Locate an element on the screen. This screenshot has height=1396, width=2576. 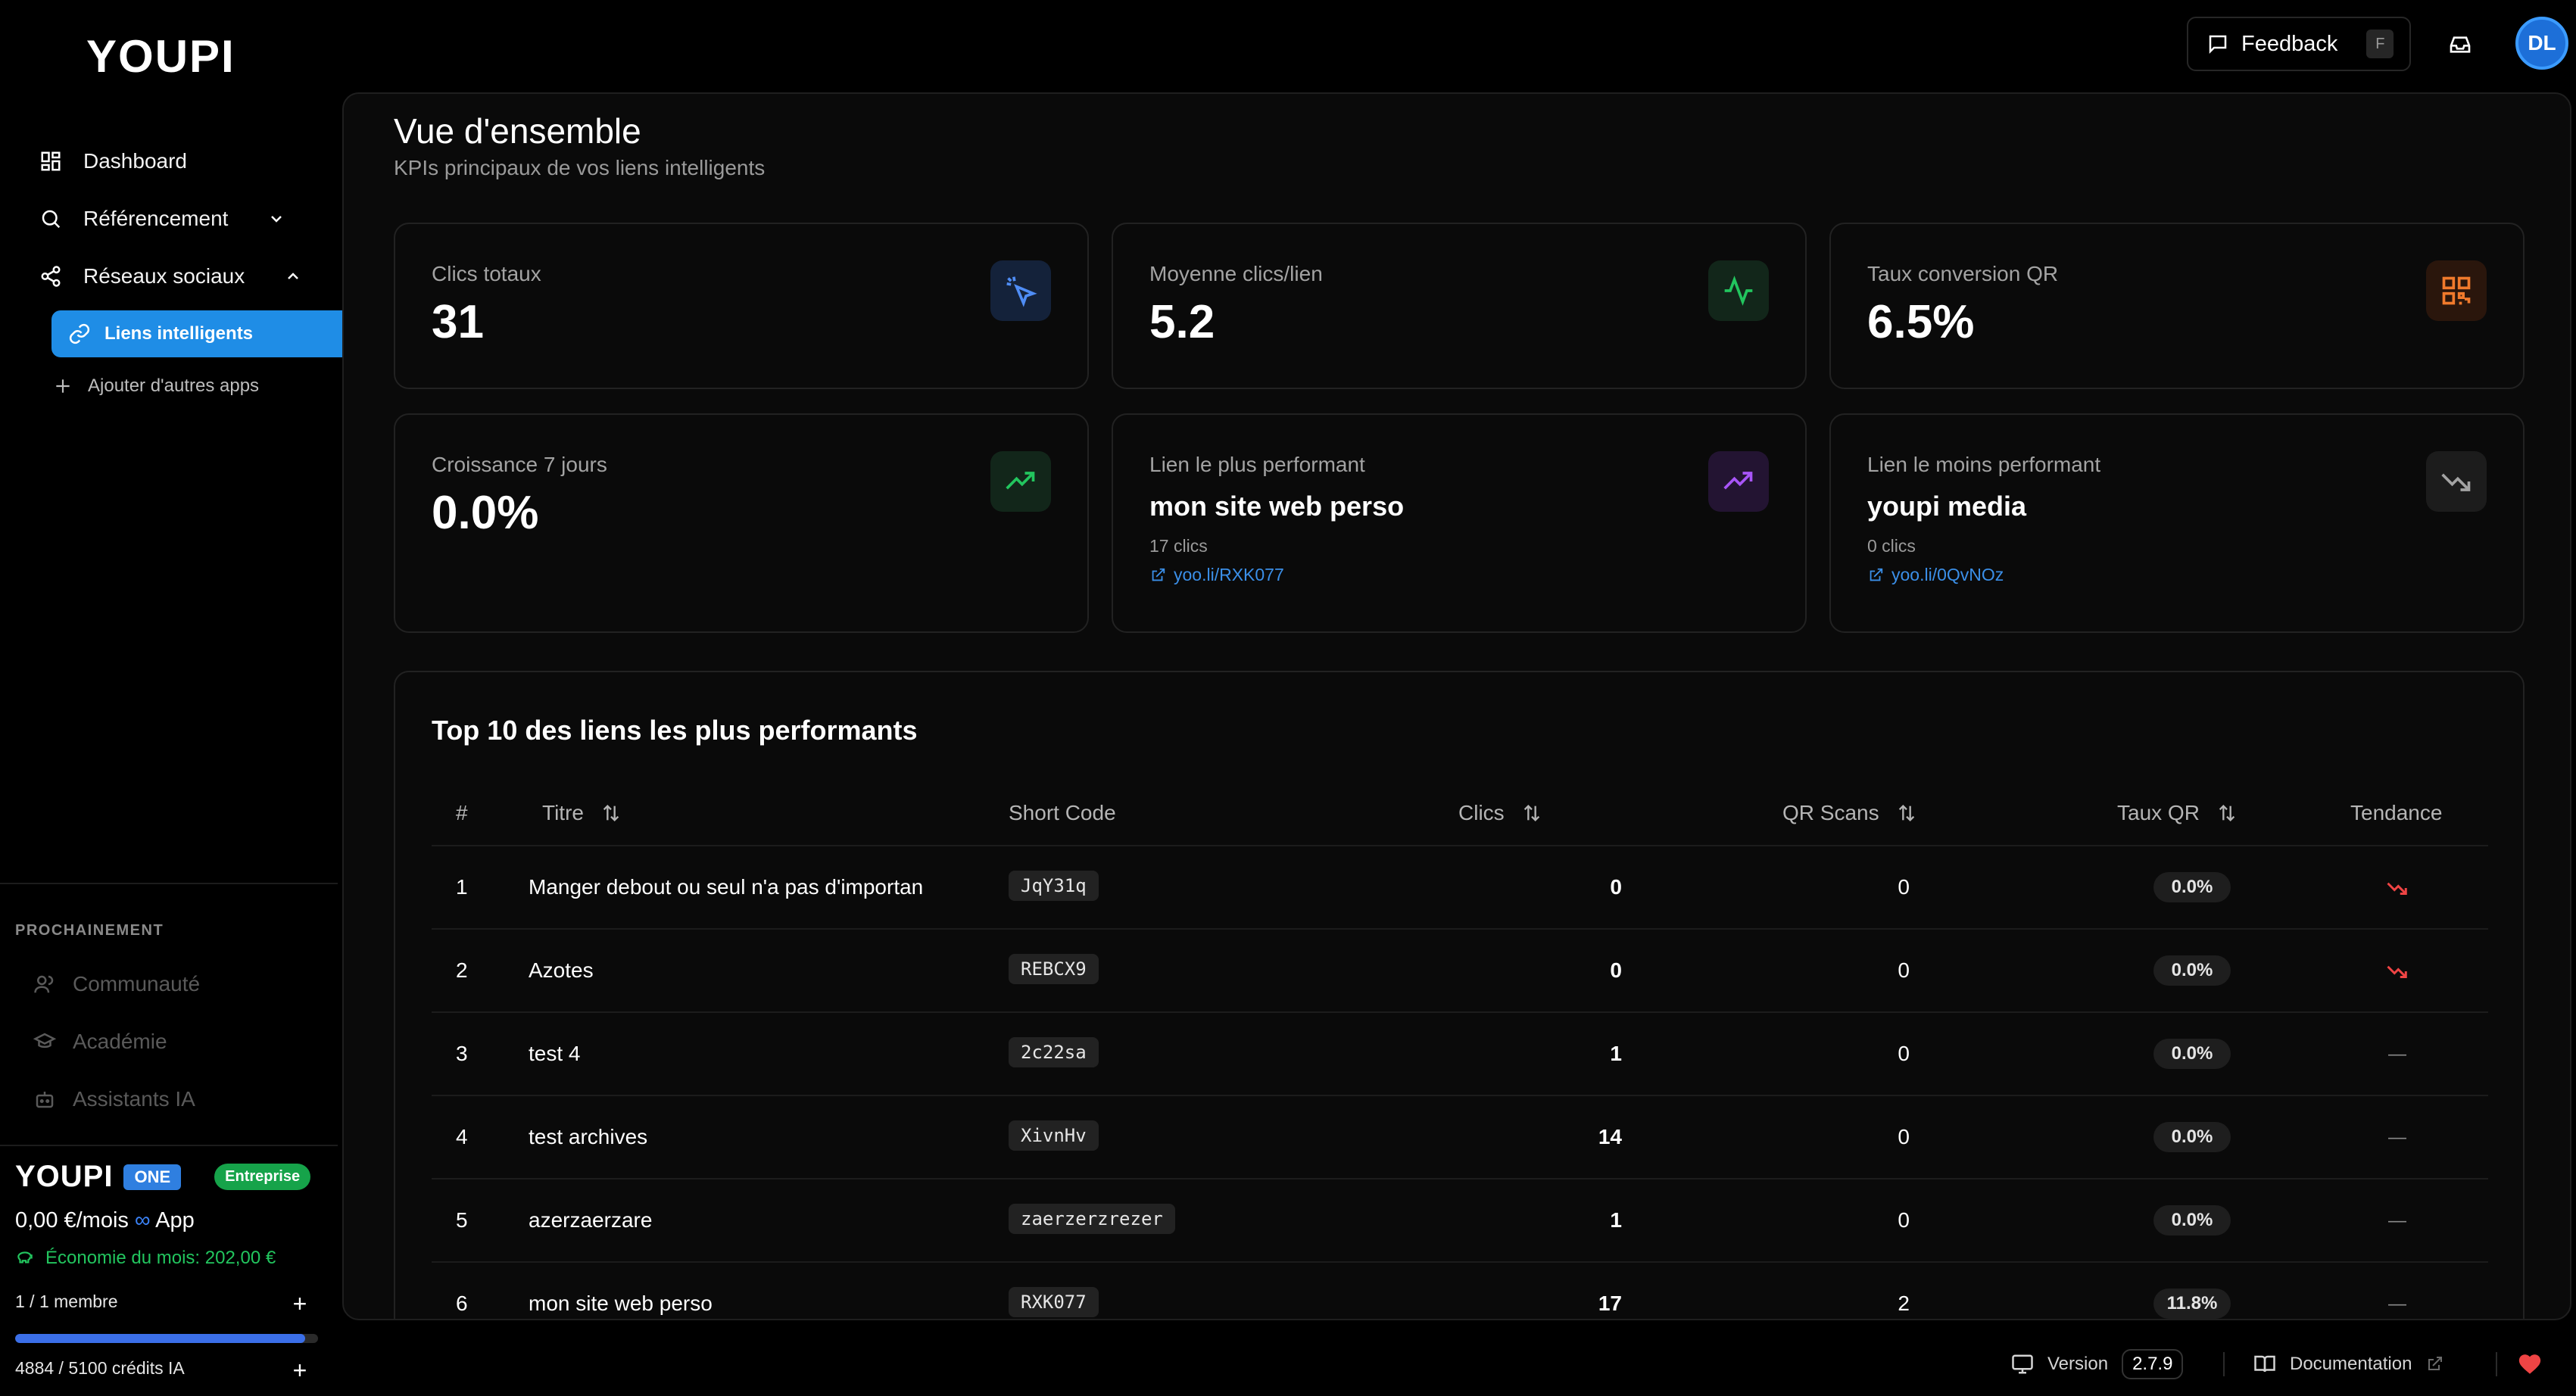
sidebar-item-referencement: Référencement is located at coordinates (161, 218).